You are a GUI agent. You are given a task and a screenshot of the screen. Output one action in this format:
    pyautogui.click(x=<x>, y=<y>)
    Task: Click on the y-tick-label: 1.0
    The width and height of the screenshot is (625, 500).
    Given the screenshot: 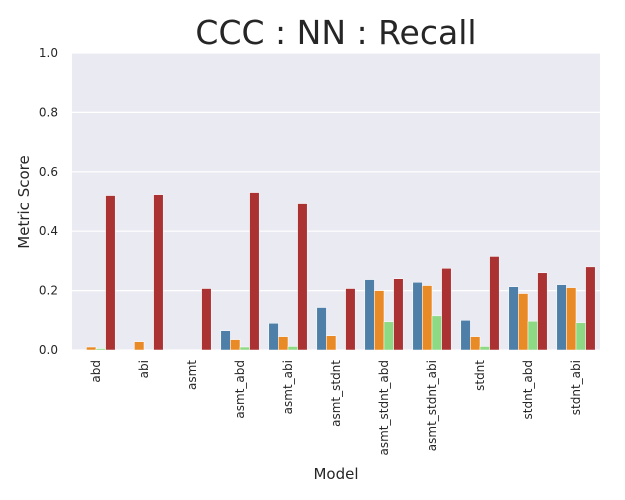 What is the action you would take?
    pyautogui.click(x=48, y=53)
    